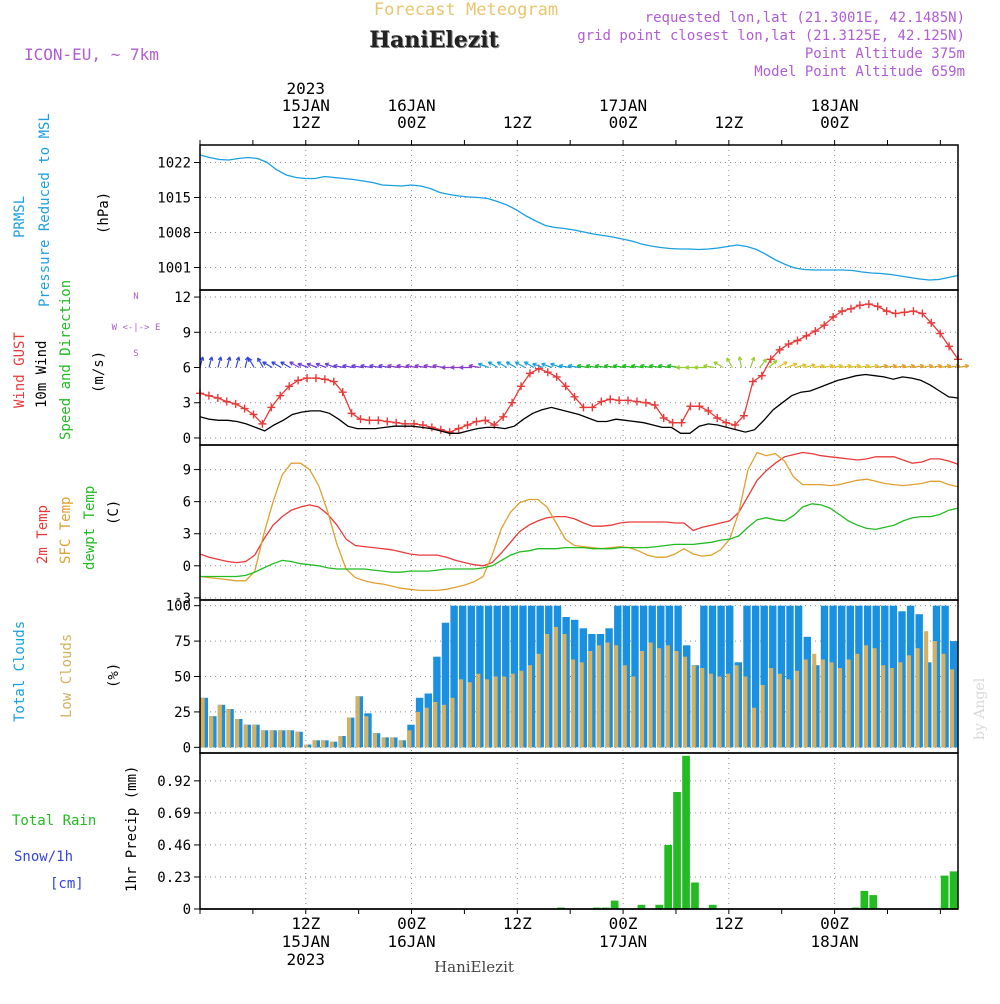 Image resolution: width=1000 pixels, height=1004 pixels. What do you see at coordinates (187, 503) in the screenshot?
I see `y-tick-label: 6` at bounding box center [187, 503].